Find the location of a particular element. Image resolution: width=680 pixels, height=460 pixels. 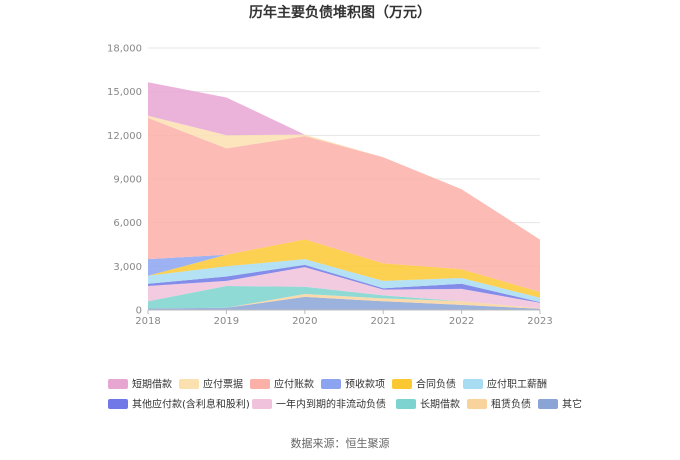

x-tick-label: 2023 is located at coordinates (539, 321).